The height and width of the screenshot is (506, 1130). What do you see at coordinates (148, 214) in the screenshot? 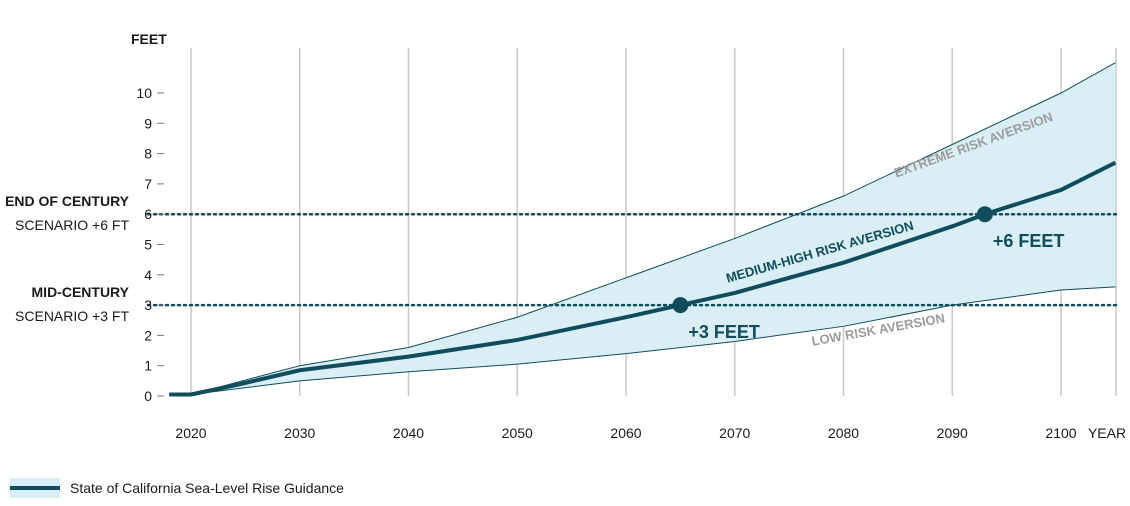
I see `y-tick-label-6: 6` at bounding box center [148, 214].